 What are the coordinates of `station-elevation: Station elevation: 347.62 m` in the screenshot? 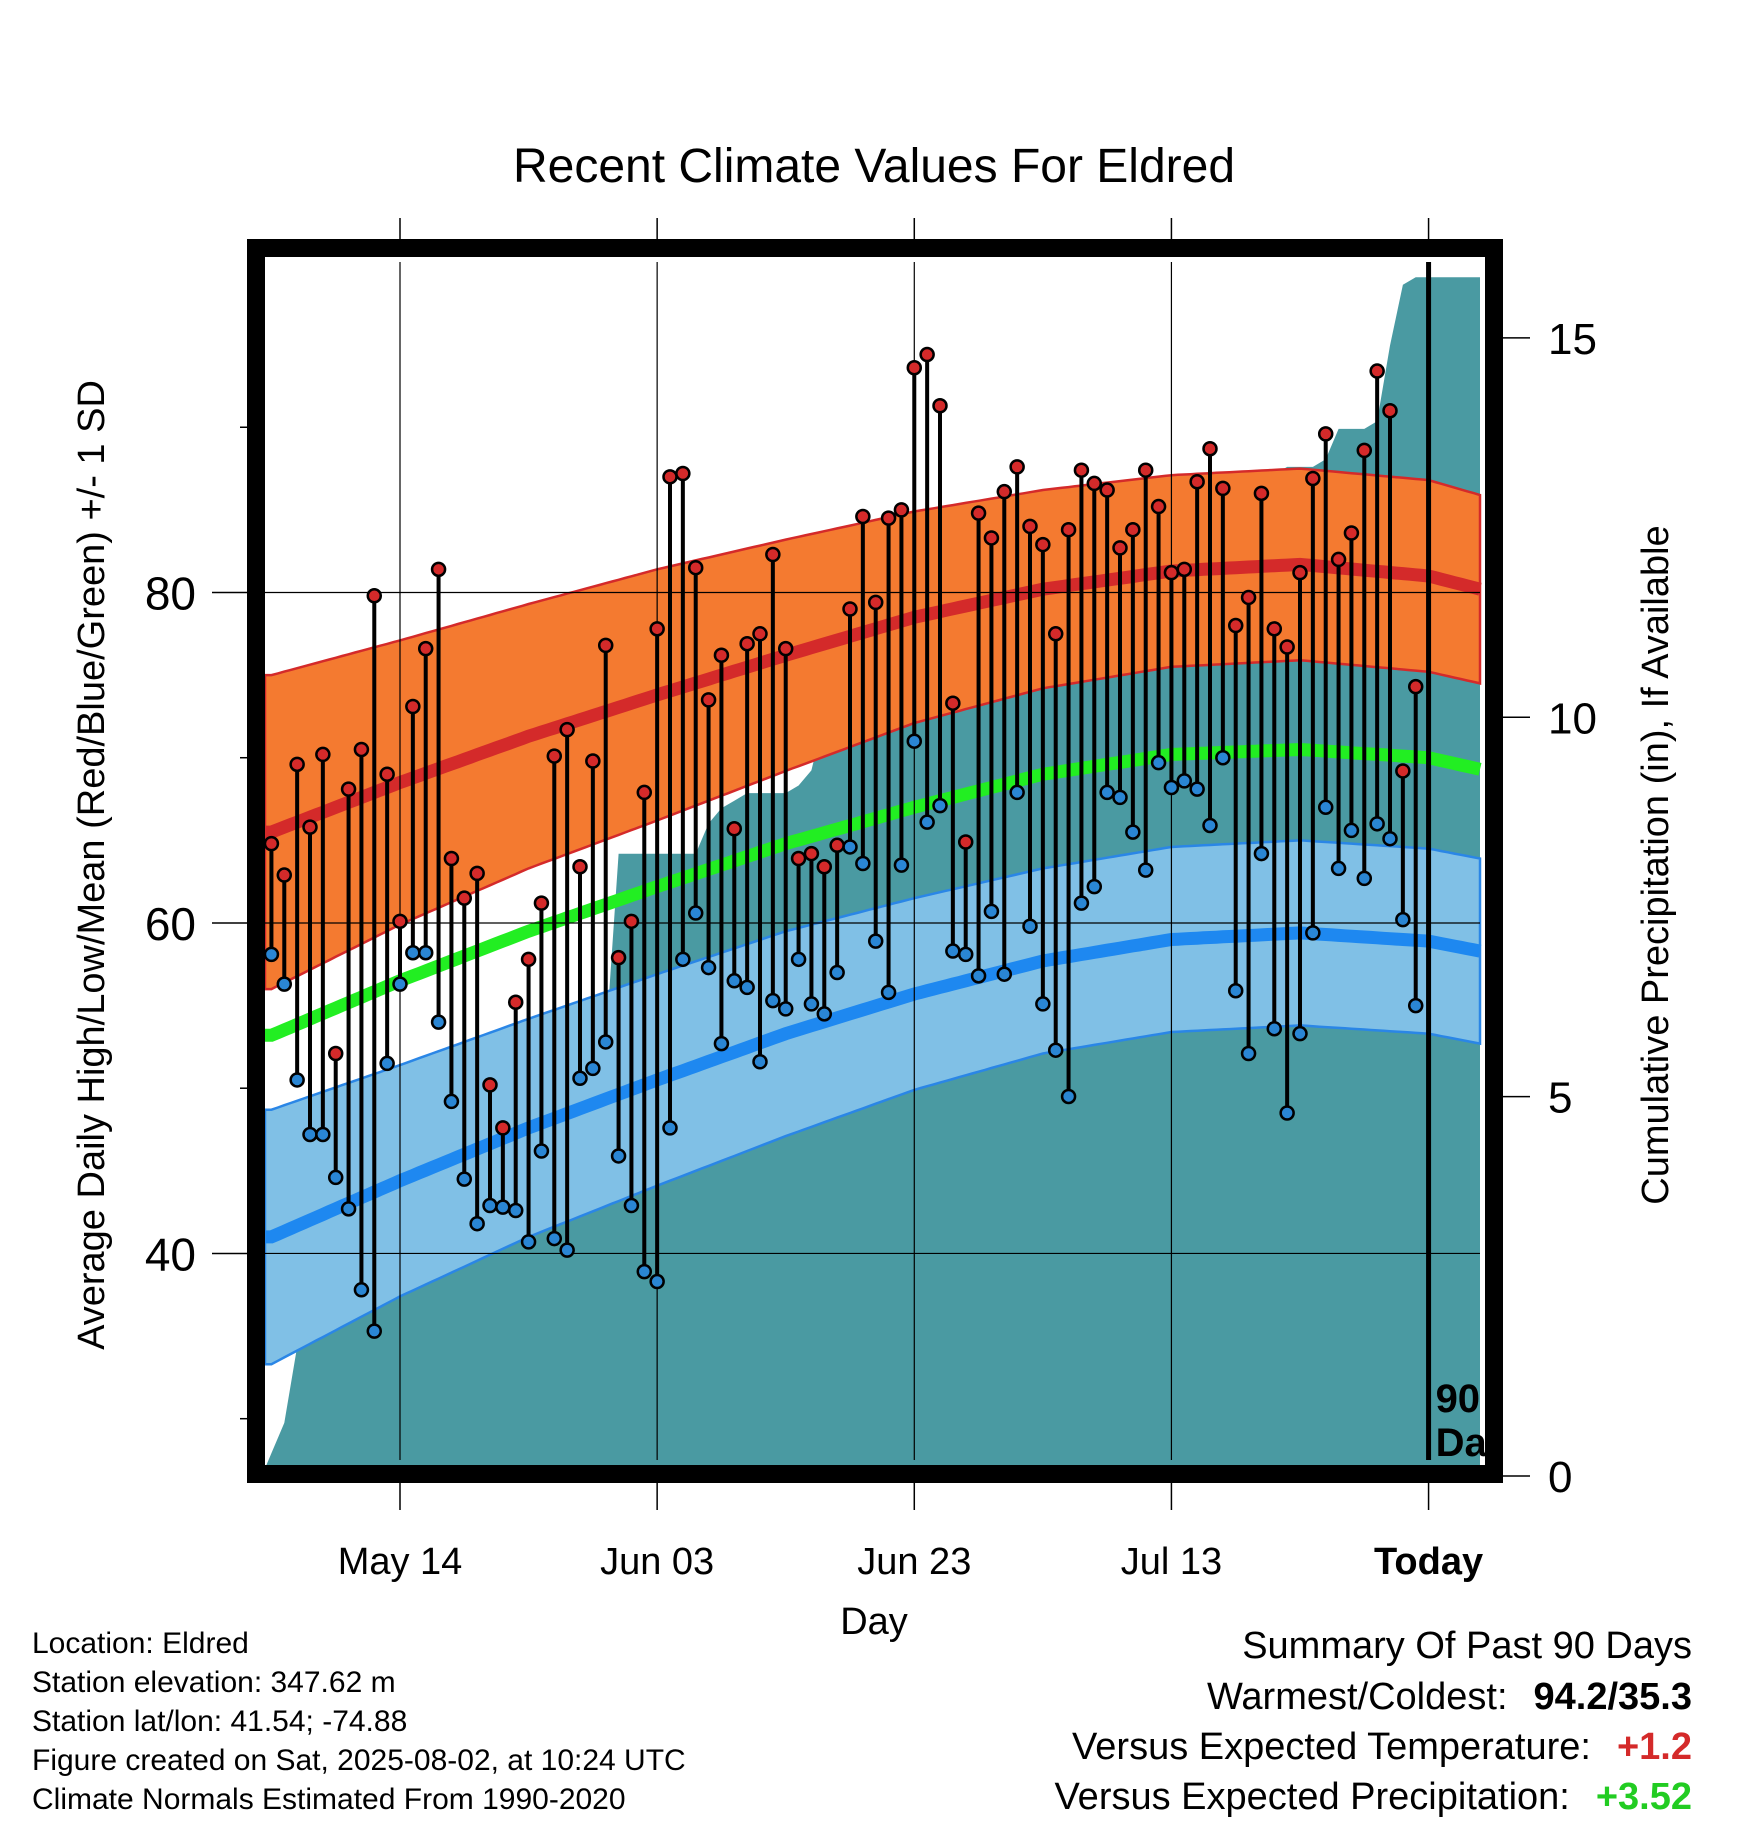 It's located at (214, 1682).